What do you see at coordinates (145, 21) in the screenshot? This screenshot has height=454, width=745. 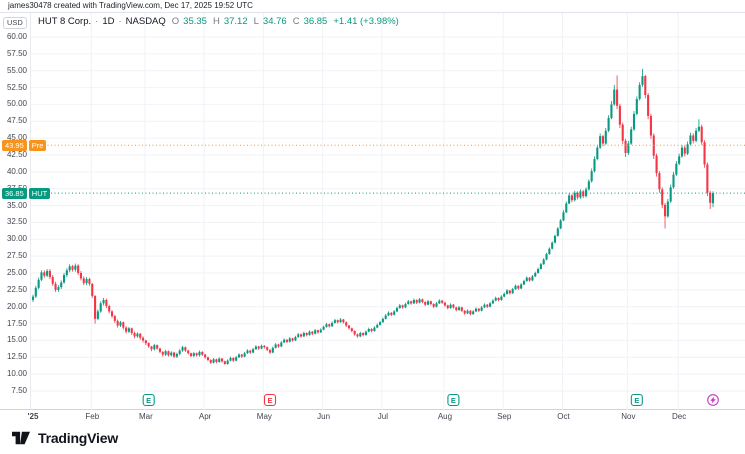 I see `exchange-label: NASDAQ` at bounding box center [145, 21].